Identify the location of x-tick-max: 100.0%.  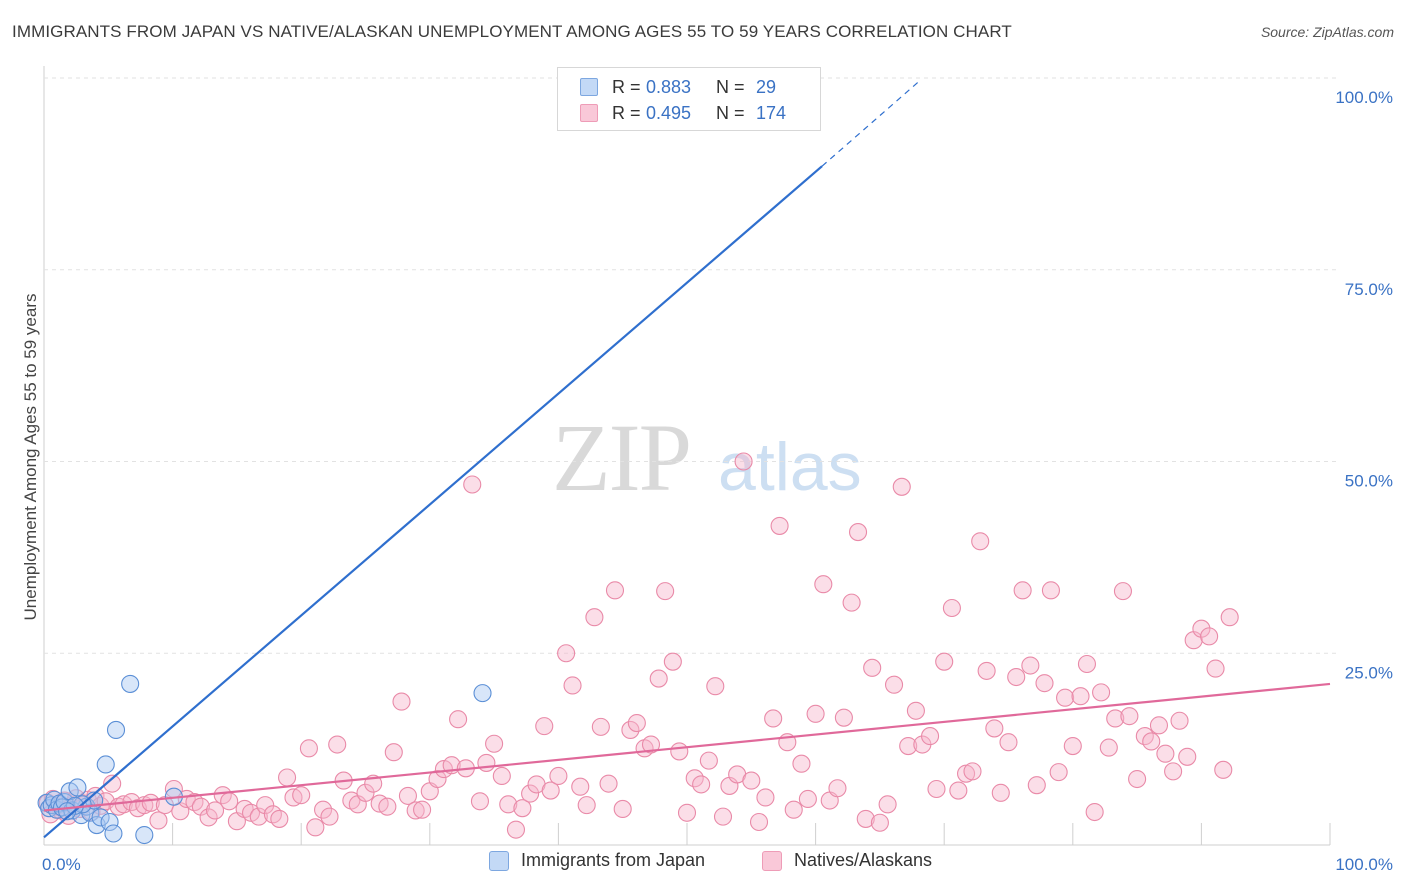
(1364, 864).